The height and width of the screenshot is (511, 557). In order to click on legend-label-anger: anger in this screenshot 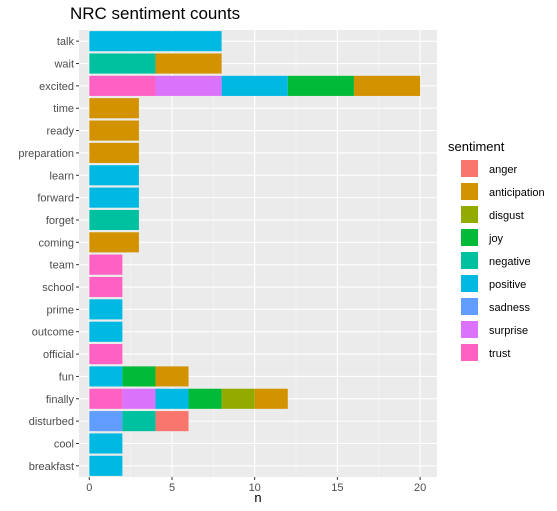, I will do `click(503, 170)`.